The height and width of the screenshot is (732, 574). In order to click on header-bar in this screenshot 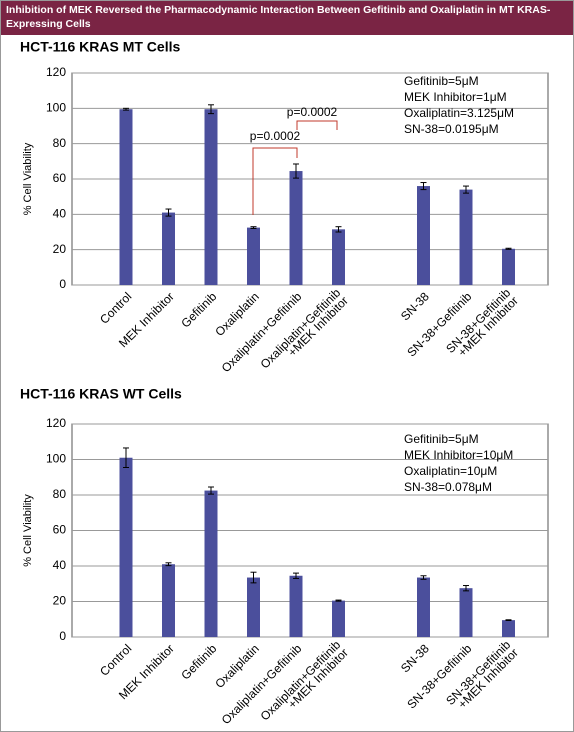, I will do `click(287, 18)`.